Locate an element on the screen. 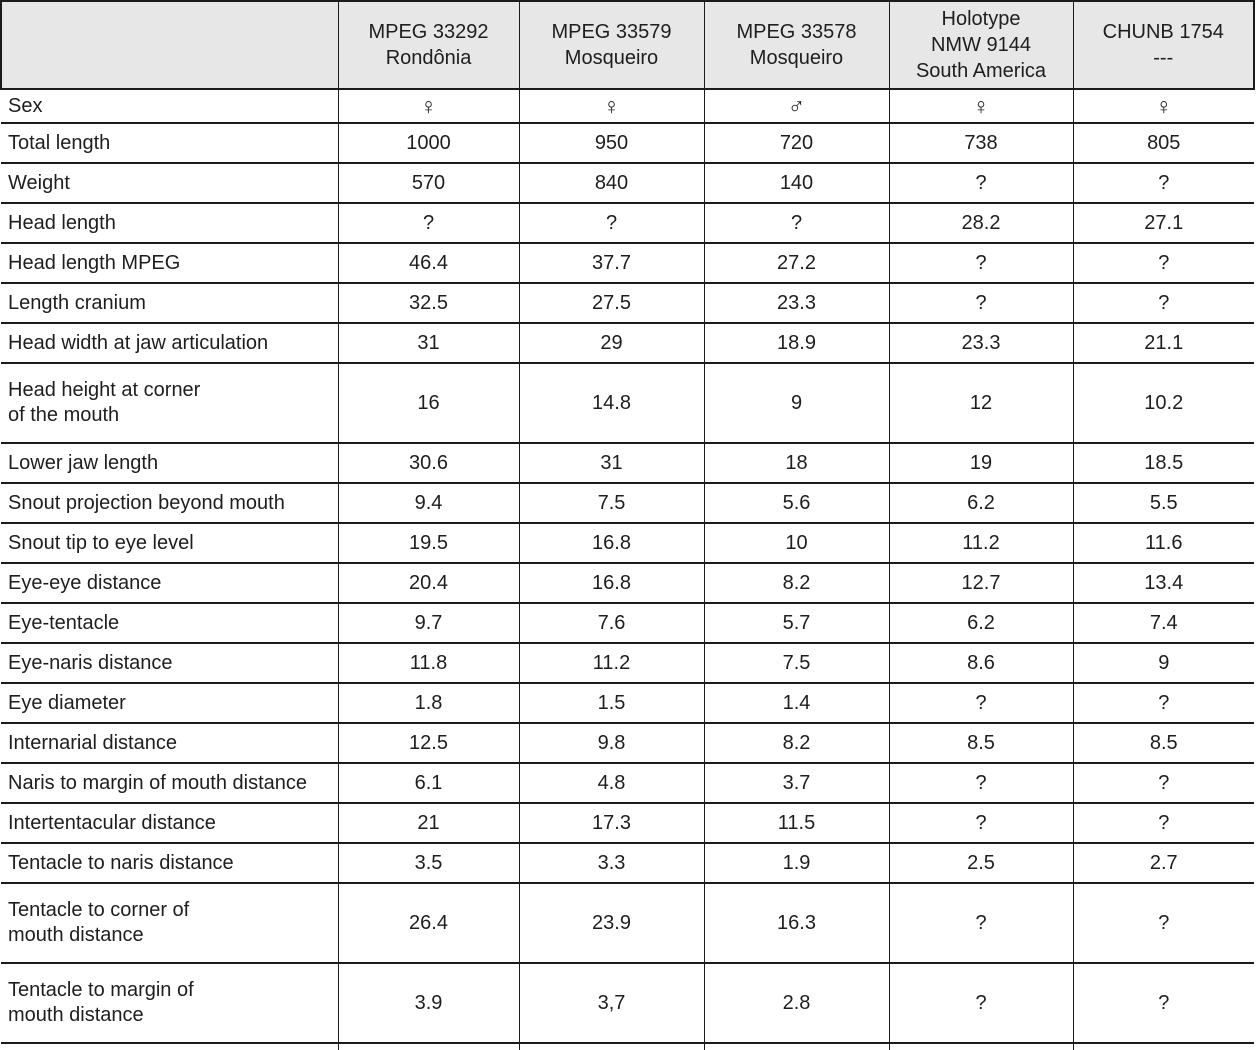 This screenshot has width=1260, height=1050. value-cell: 805 is located at coordinates (1163, 143).